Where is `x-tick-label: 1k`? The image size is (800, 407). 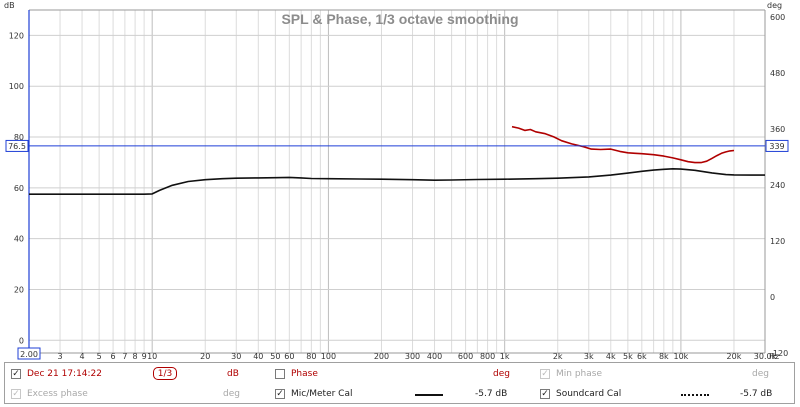 x-tick-label: 1k is located at coordinates (505, 356).